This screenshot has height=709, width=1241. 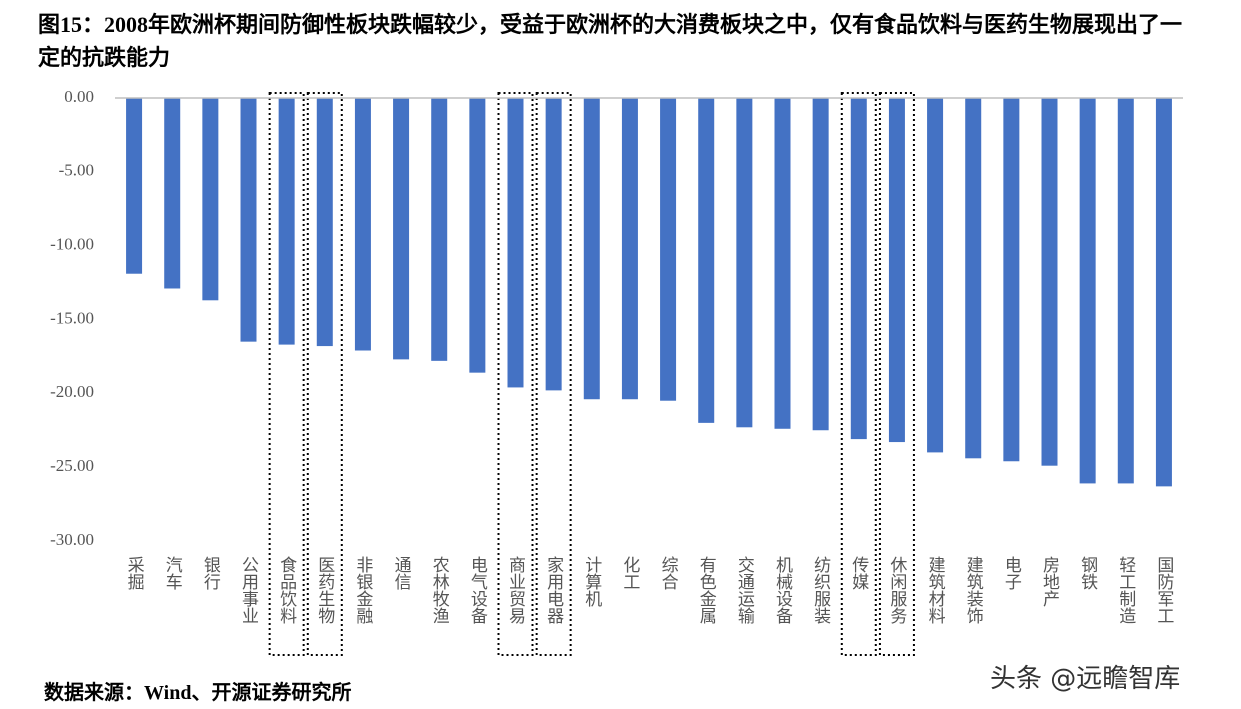 I want to click on x-tick-label: 公用事业, so click(x=249, y=590).